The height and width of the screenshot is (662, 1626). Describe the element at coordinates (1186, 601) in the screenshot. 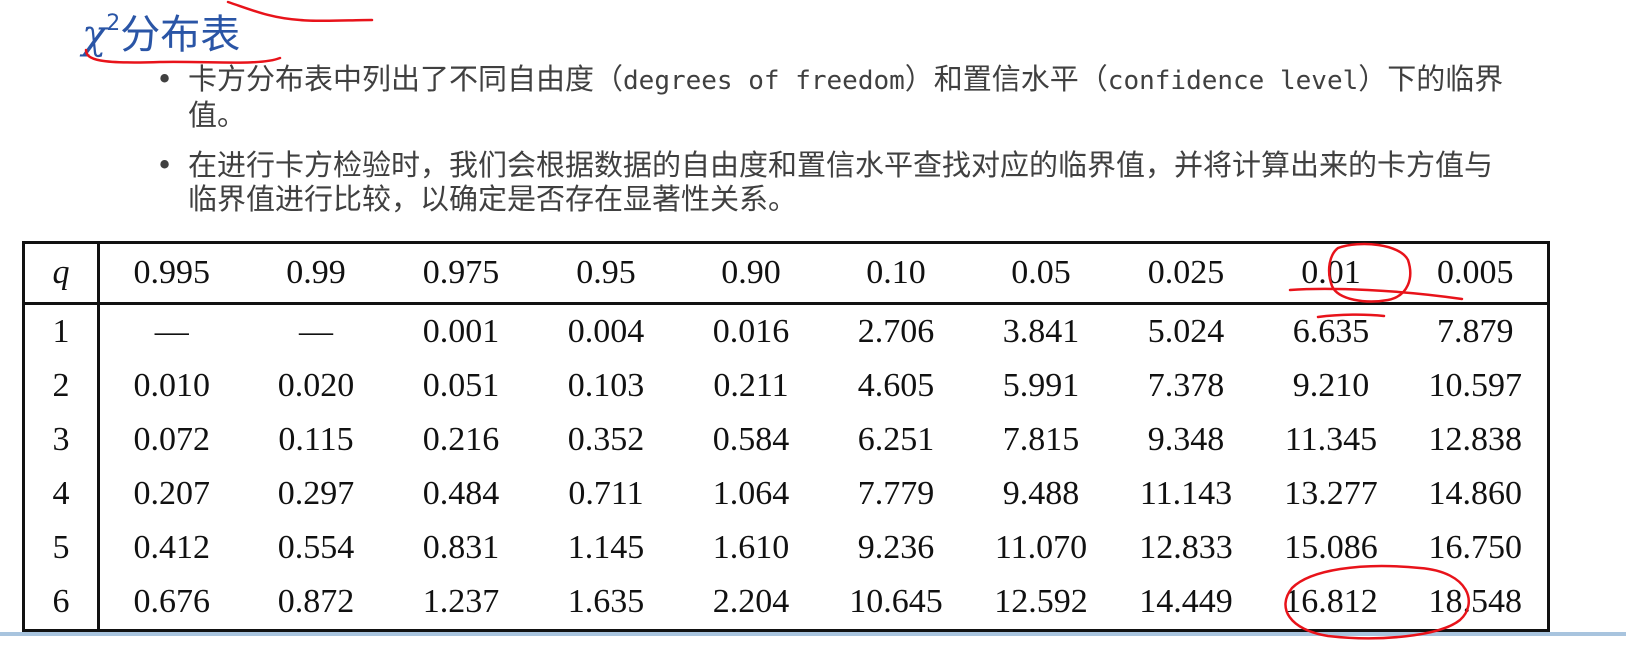

I see `table-cell: 14.449` at that location.